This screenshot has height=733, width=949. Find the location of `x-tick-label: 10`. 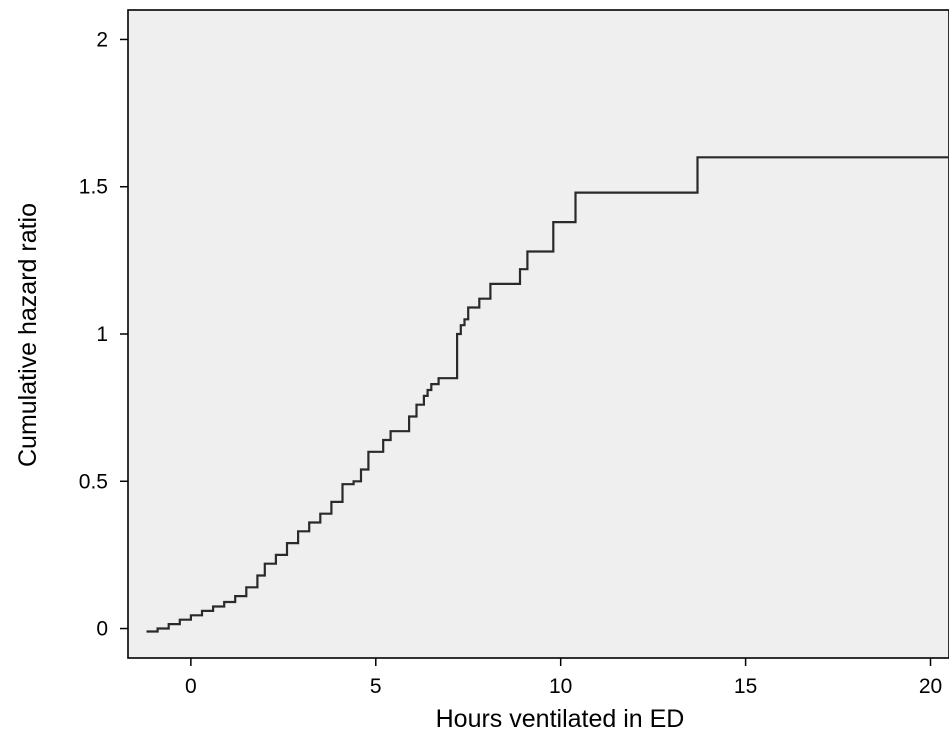

x-tick-label: 10 is located at coordinates (560, 686).